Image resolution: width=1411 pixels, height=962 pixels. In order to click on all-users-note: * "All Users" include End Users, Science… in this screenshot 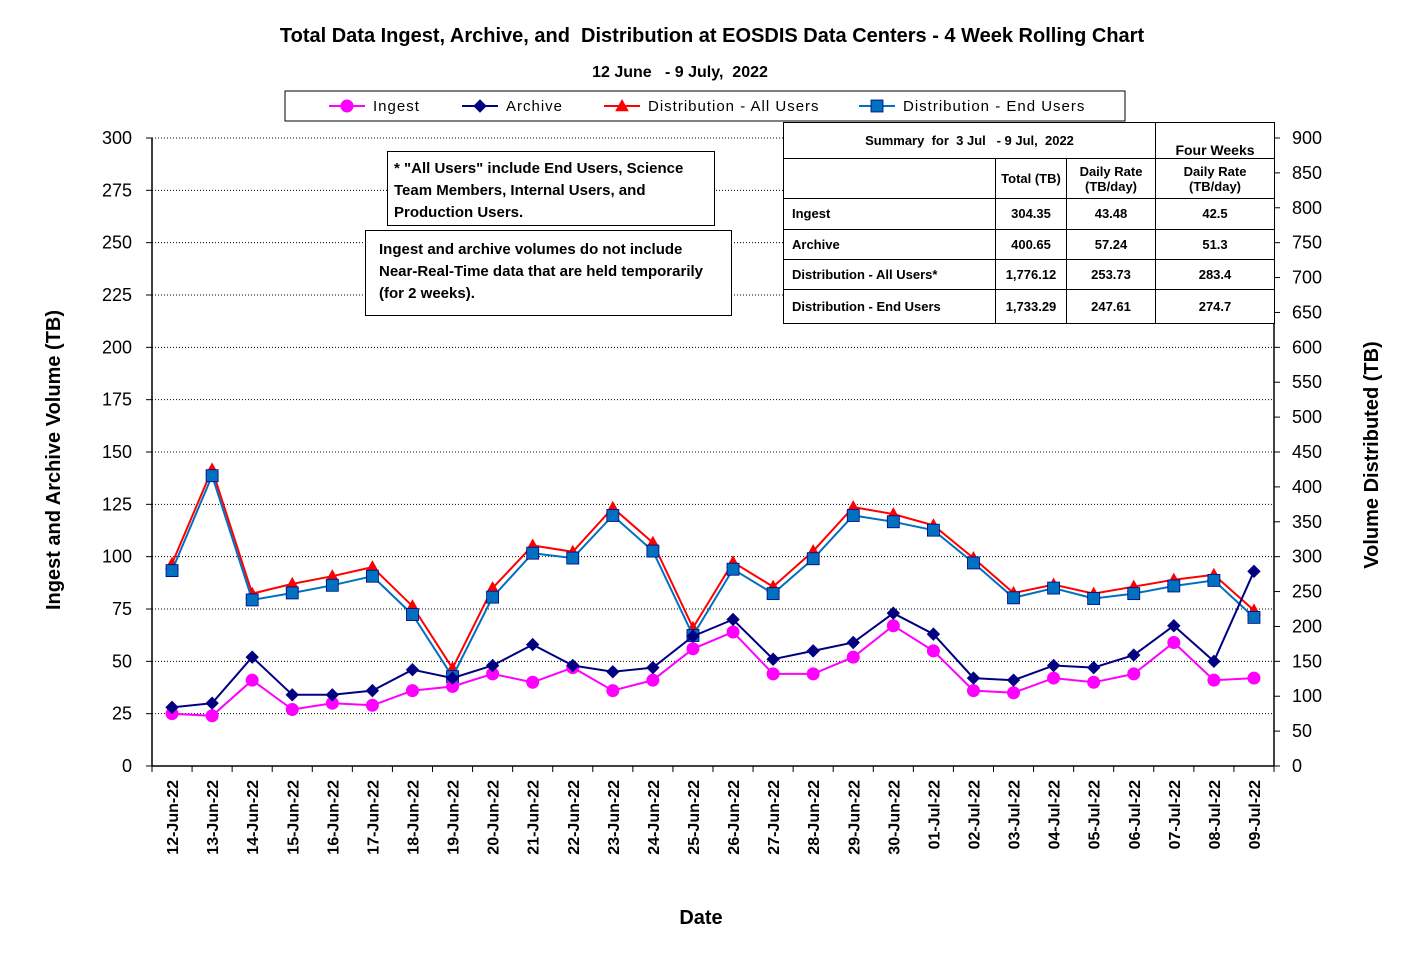, I will do `click(551, 188)`.